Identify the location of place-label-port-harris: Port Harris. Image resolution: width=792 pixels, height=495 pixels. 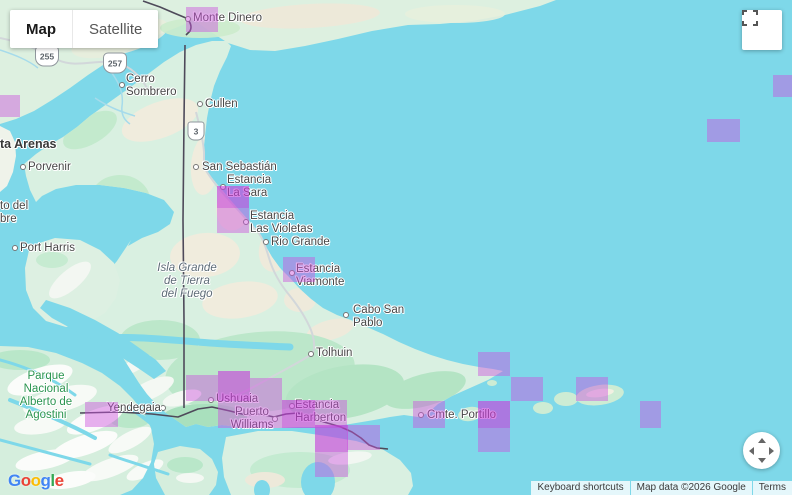
(47, 248).